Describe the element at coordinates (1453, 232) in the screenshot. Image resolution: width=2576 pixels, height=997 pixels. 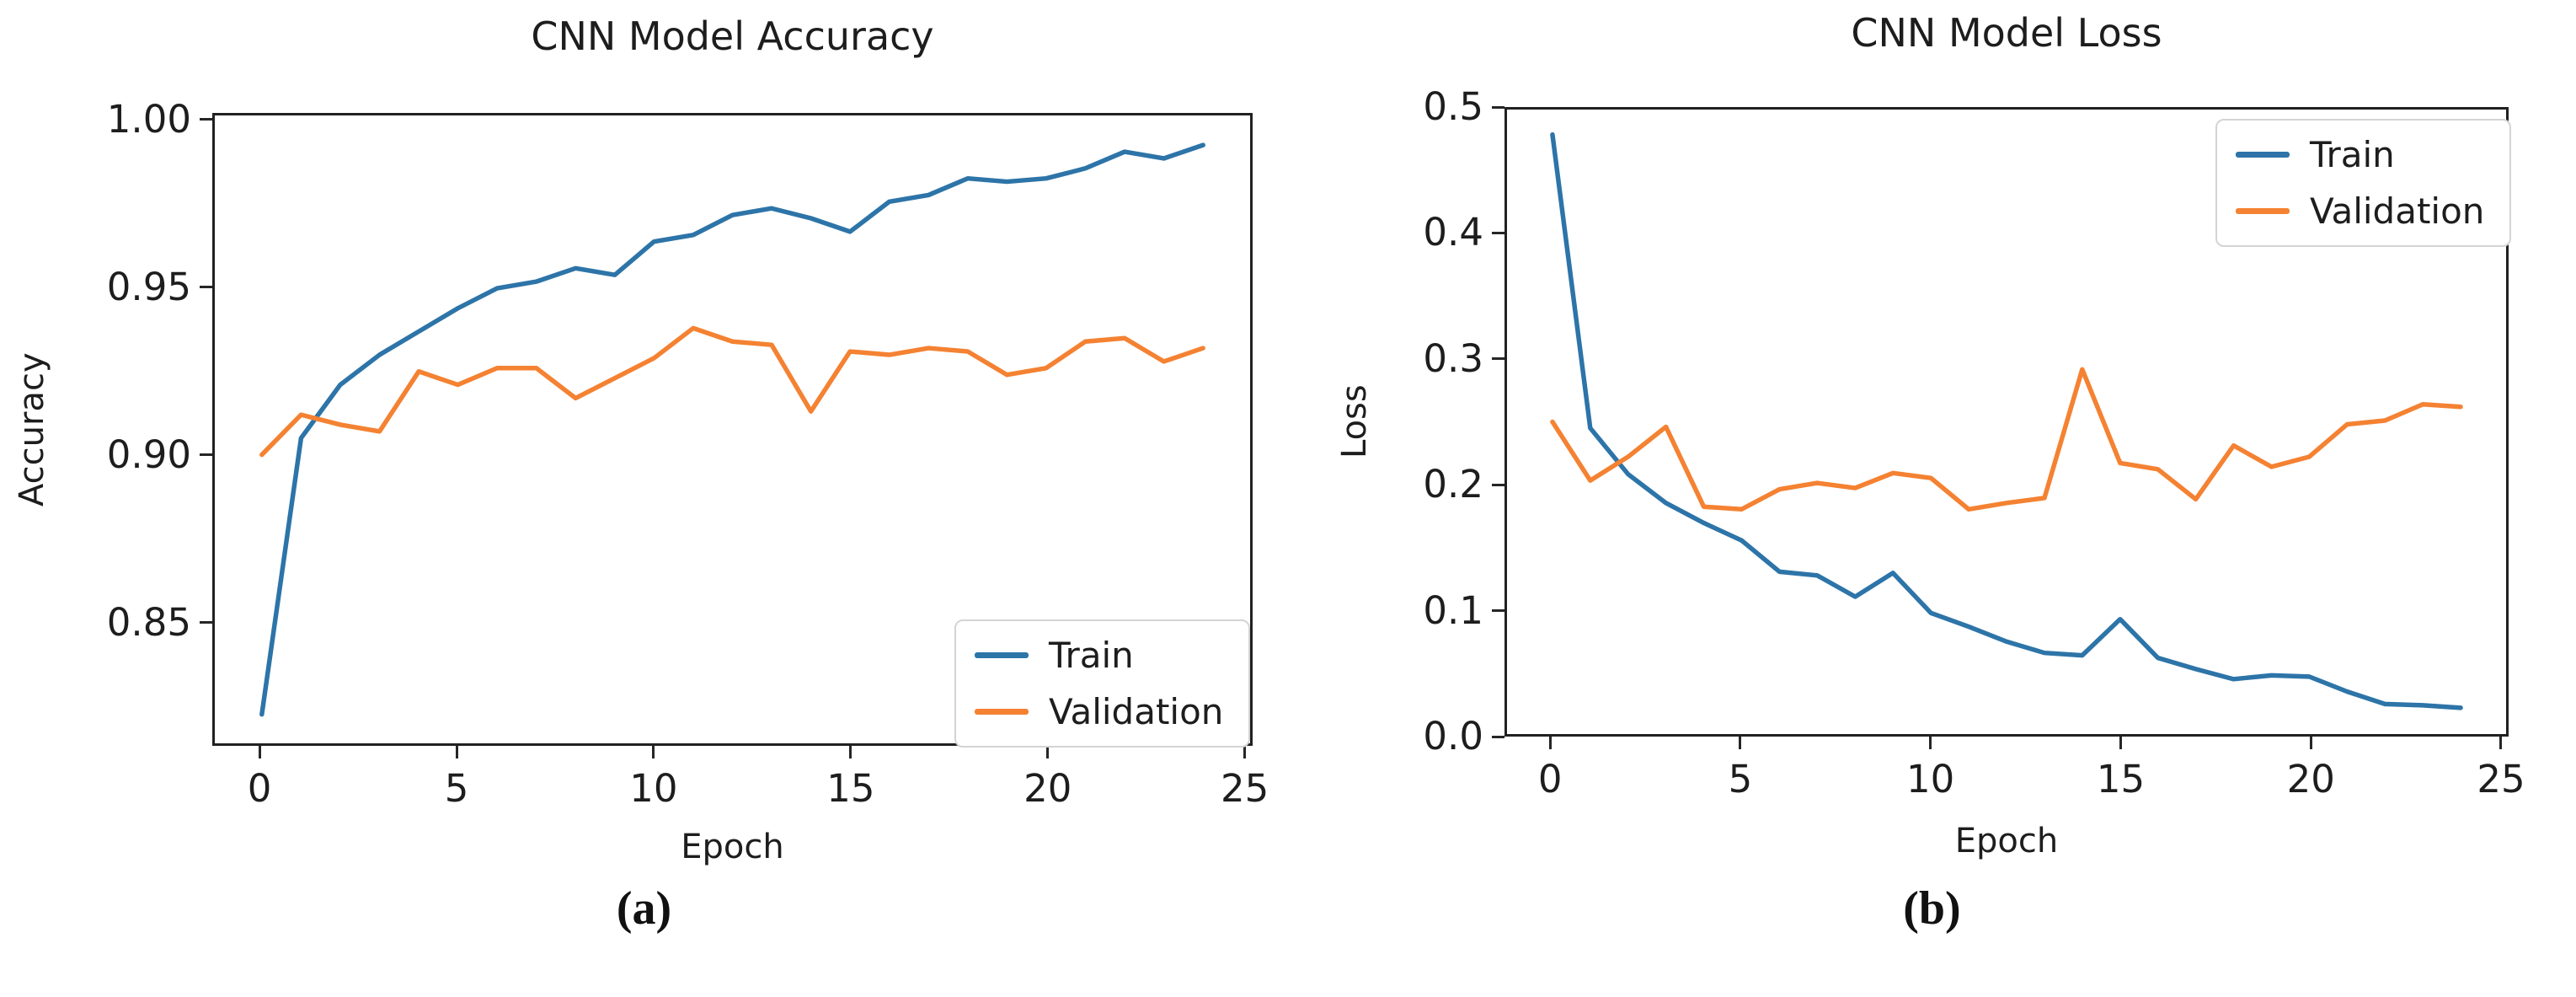
I see `y-tick-label: 0.4` at that location.